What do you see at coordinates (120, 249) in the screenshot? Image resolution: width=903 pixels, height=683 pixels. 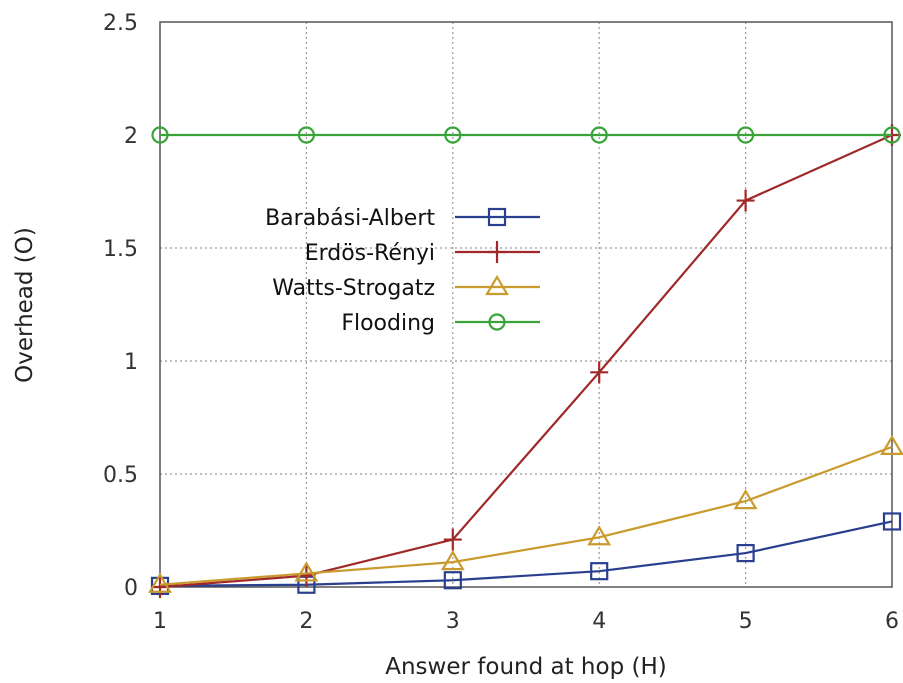 I see `y-tick-label: 1.5` at bounding box center [120, 249].